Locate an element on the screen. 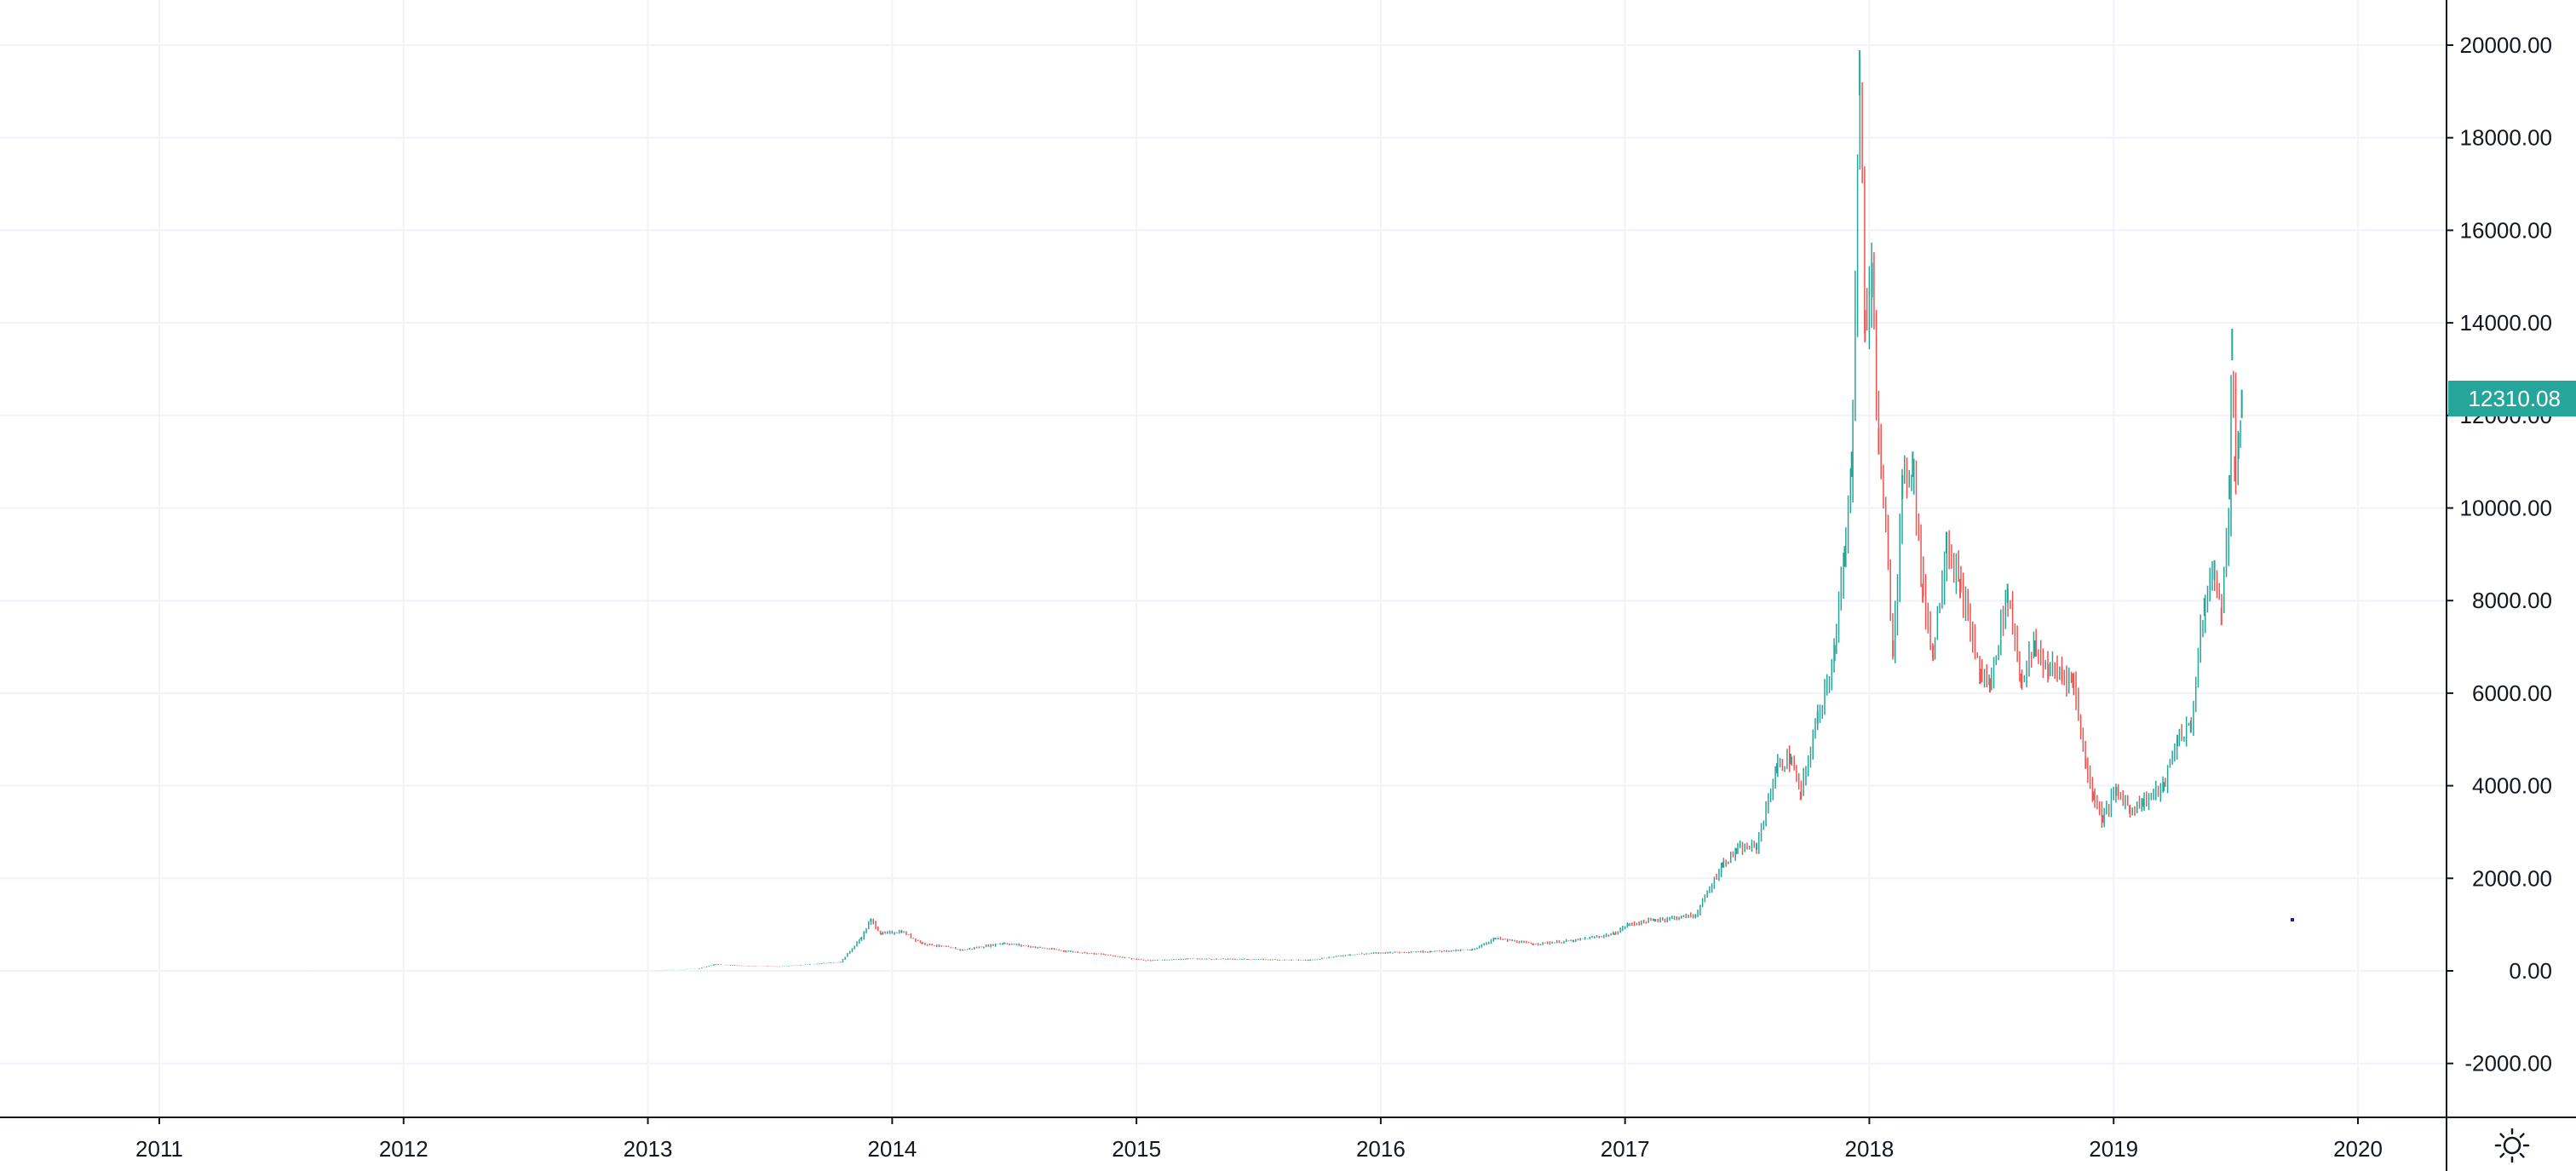  gear-icon is located at coordinates (2512, 1145).